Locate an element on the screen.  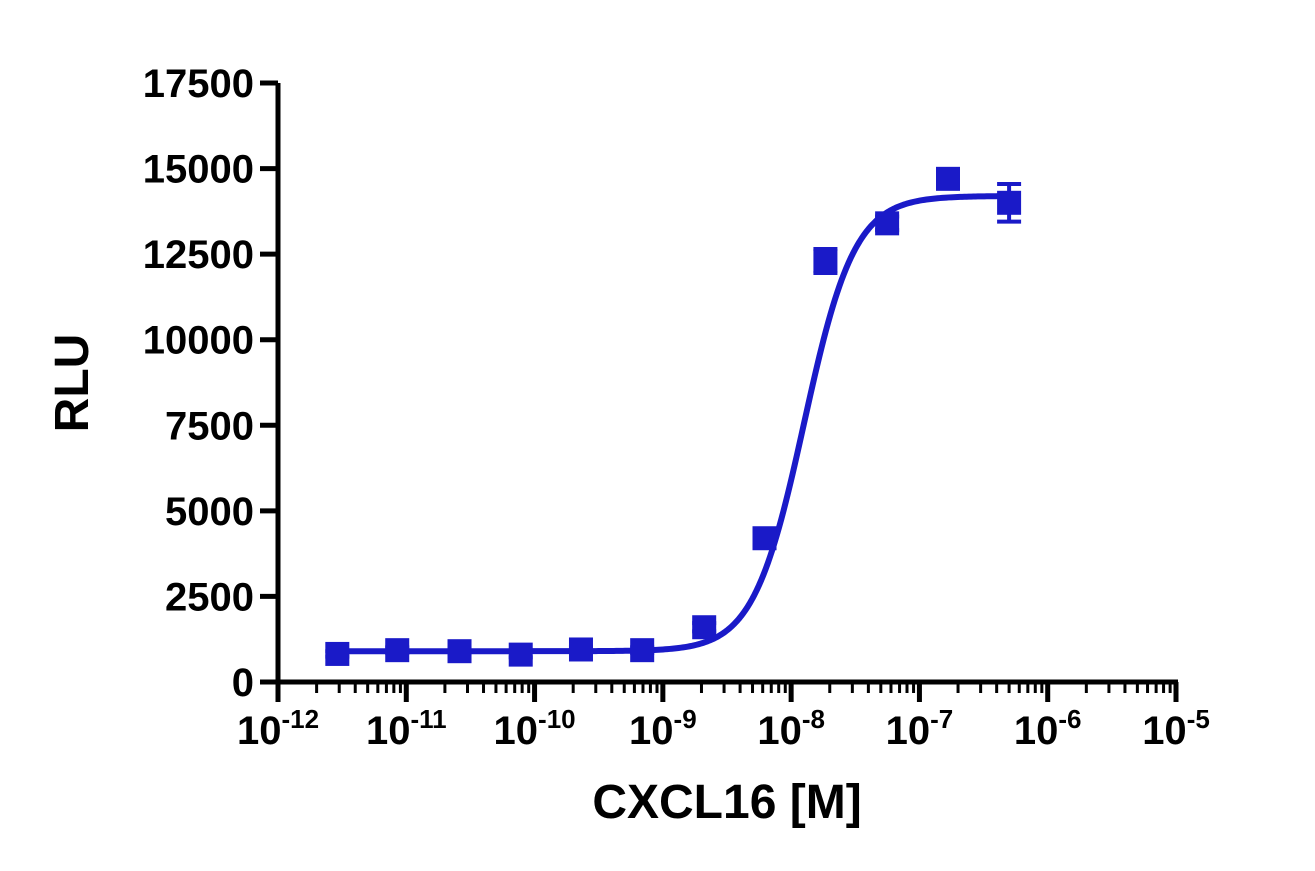
y-tick-label: 10000 is located at coordinates (198, 341).